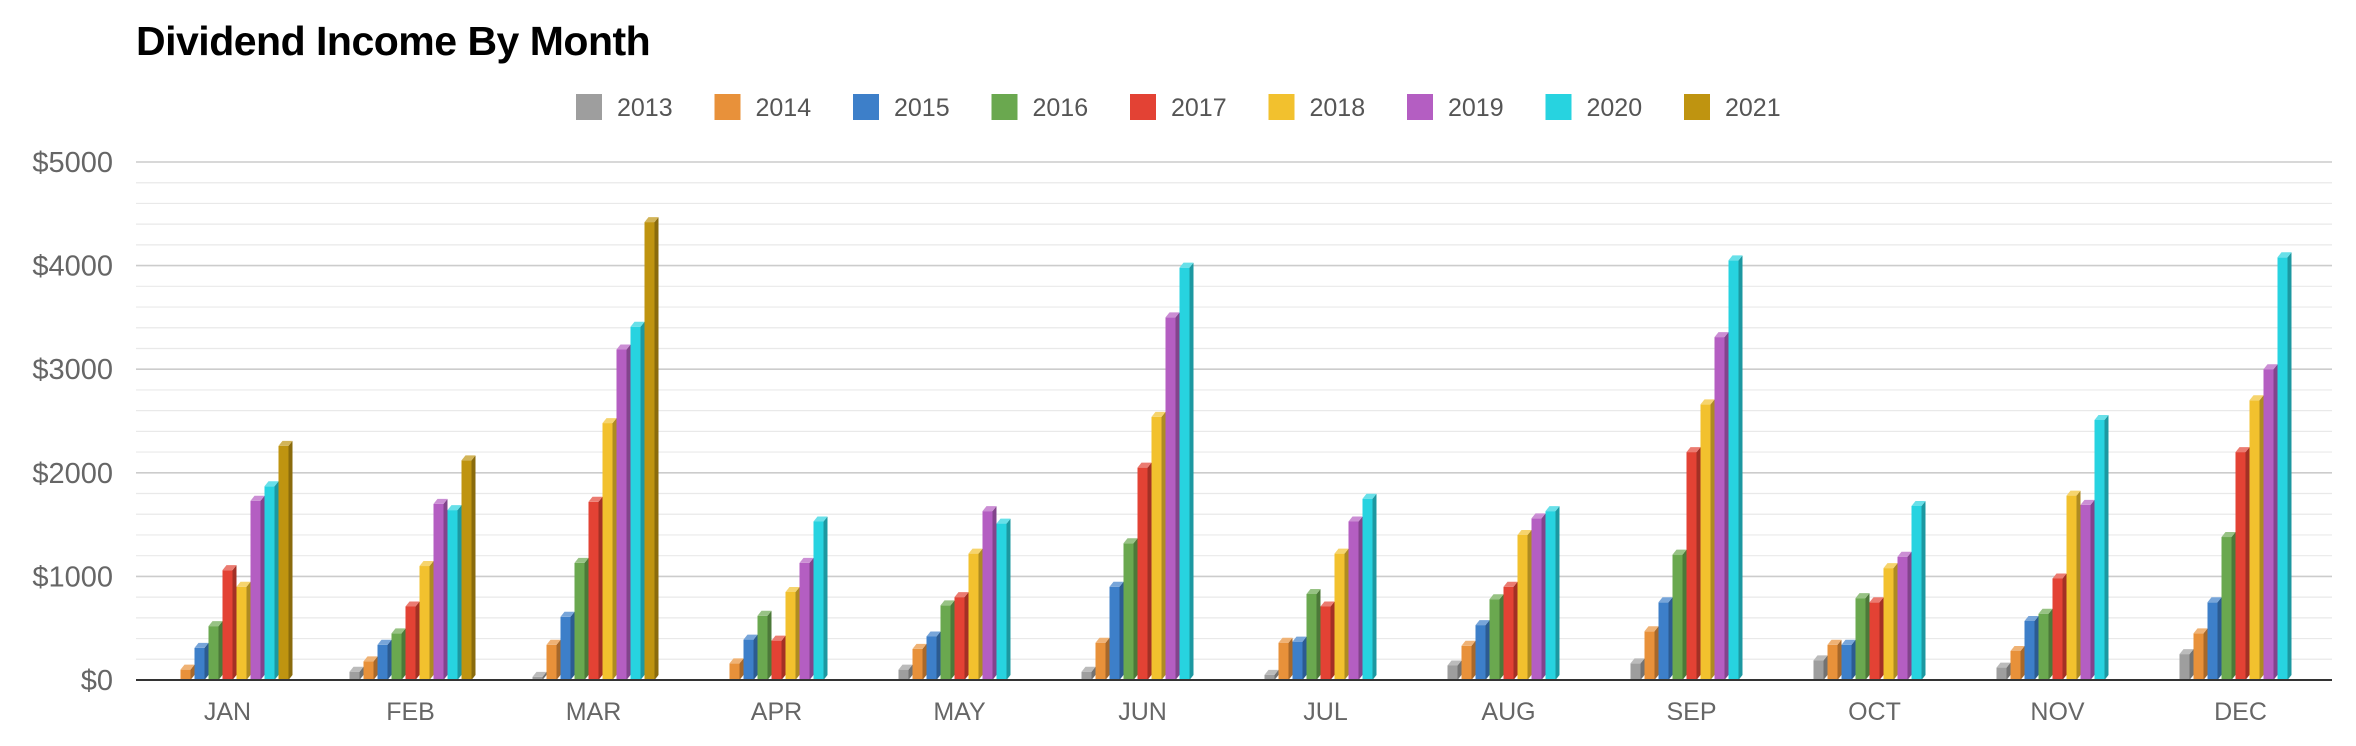 This screenshot has width=2356, height=746. I want to click on bar-2014-nov, so click(2017, 662).